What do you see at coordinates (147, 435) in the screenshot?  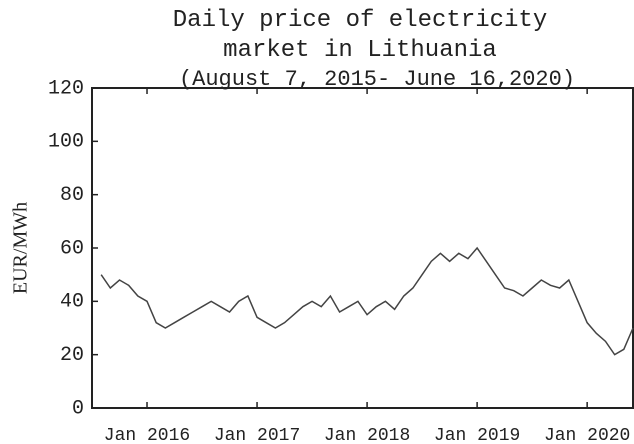 I see `x-tick-label: Jan 2016` at bounding box center [147, 435].